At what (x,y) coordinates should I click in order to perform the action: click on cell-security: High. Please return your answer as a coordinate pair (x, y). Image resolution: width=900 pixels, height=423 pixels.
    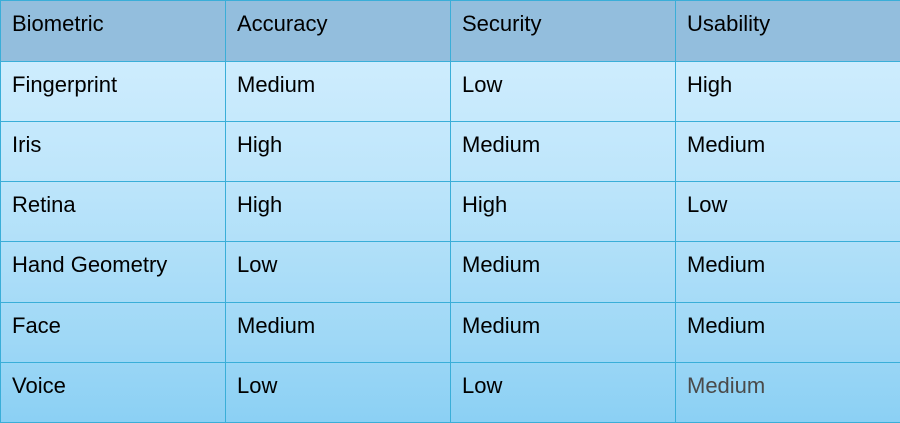
    Looking at the image, I should click on (563, 212).